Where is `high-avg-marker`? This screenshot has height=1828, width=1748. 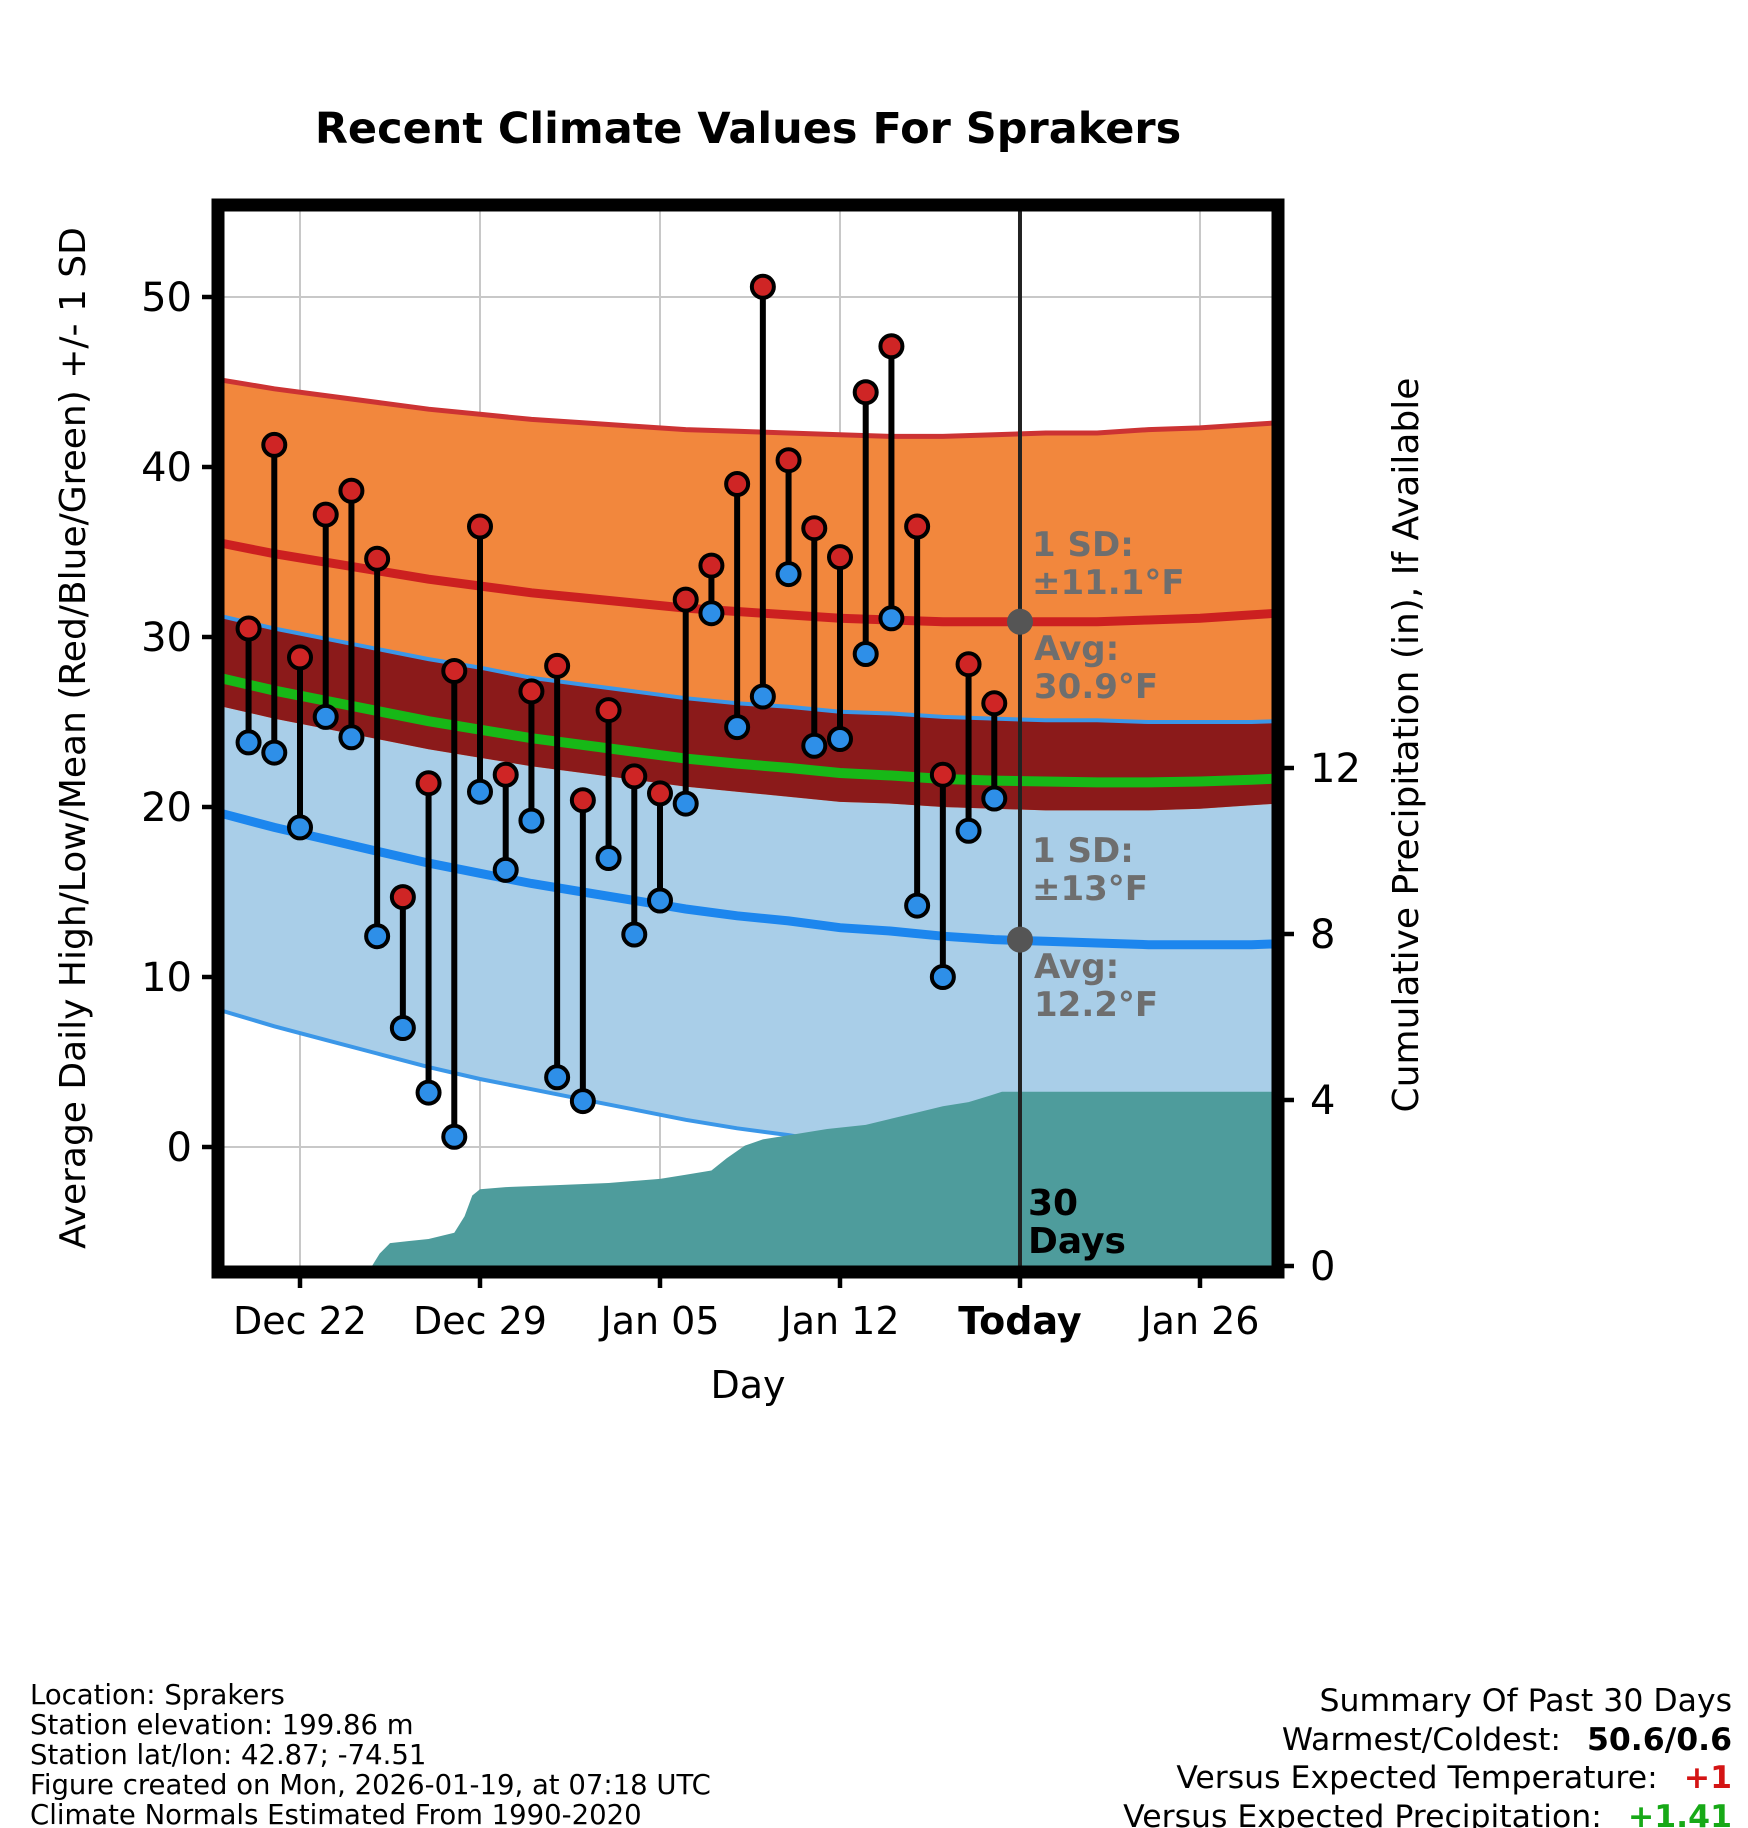
high-avg-marker is located at coordinates (1019, 621).